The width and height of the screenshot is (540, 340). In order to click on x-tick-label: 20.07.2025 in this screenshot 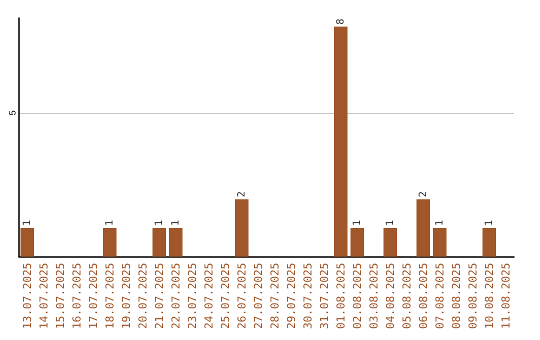, I will do `click(143, 296)`.